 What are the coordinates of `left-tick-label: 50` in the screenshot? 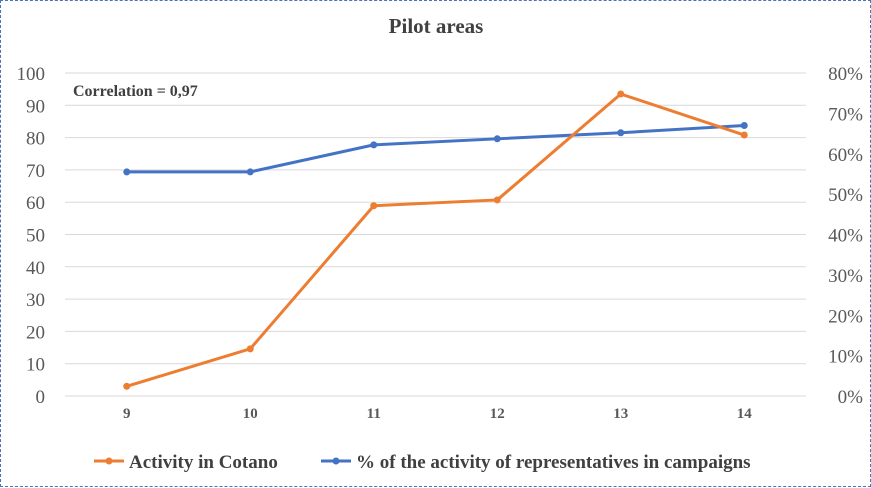 It's located at (35, 236).